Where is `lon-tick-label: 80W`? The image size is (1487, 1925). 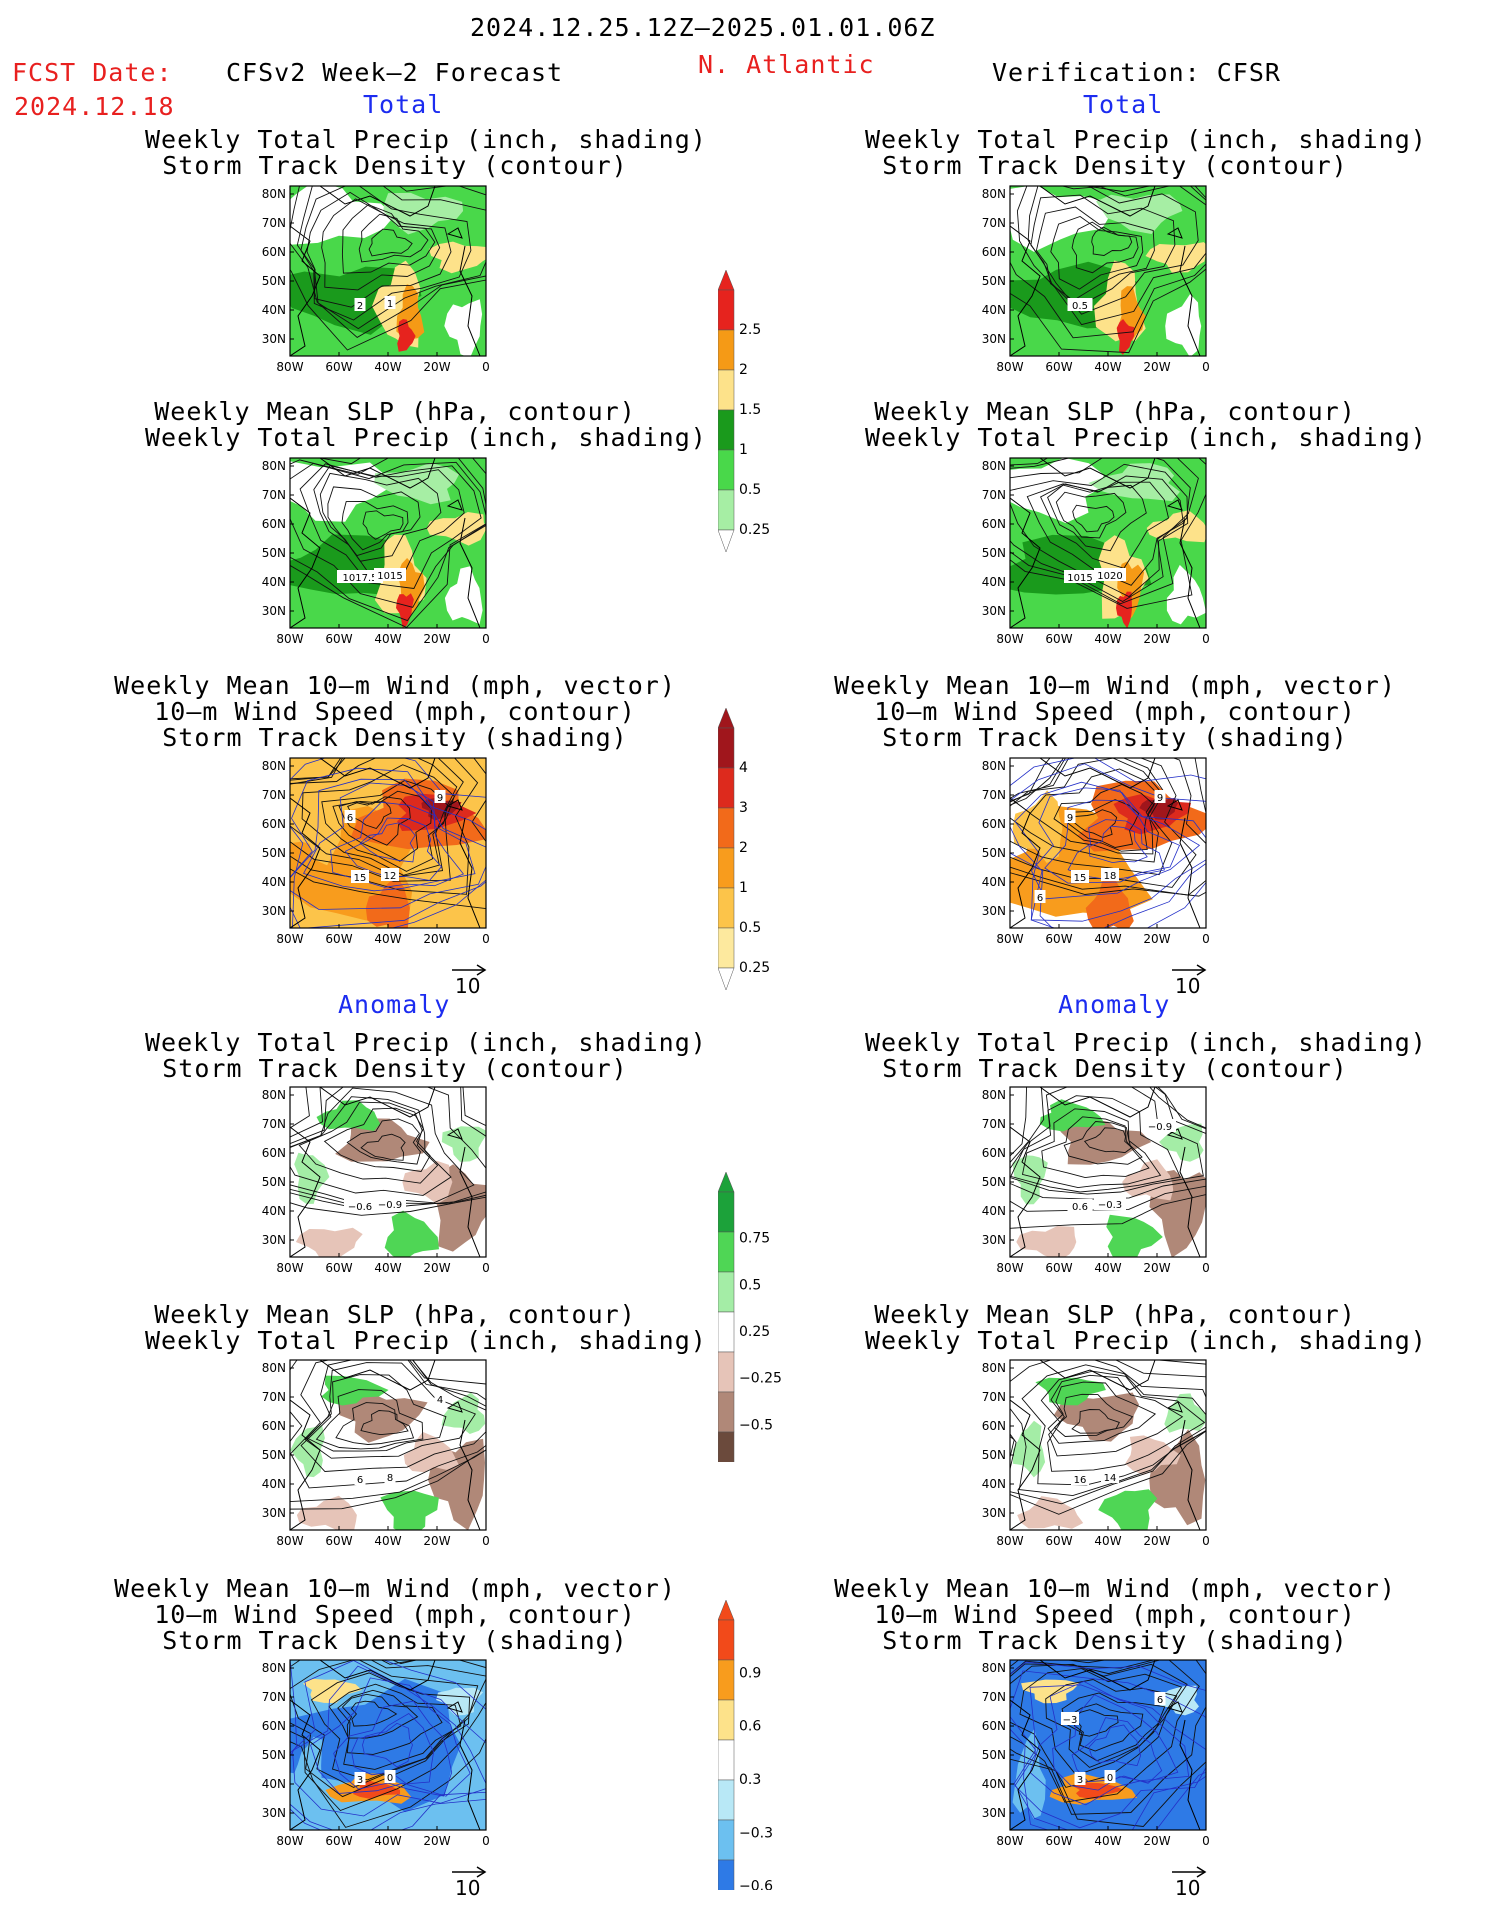
lon-tick-label: 80W is located at coordinates (289, 1541).